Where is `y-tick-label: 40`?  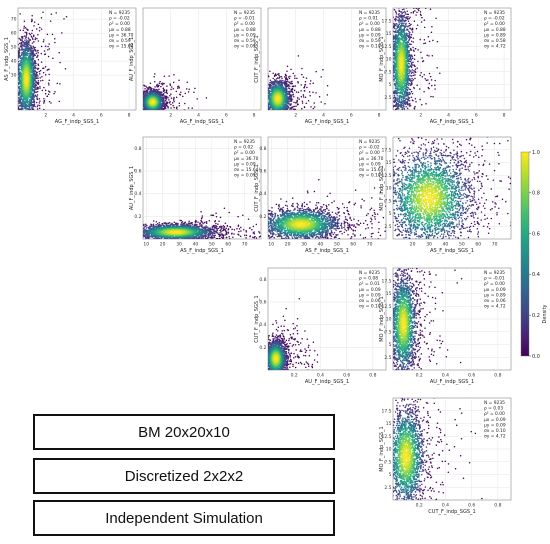 y-tick-label: 40 is located at coordinates (14, 62).